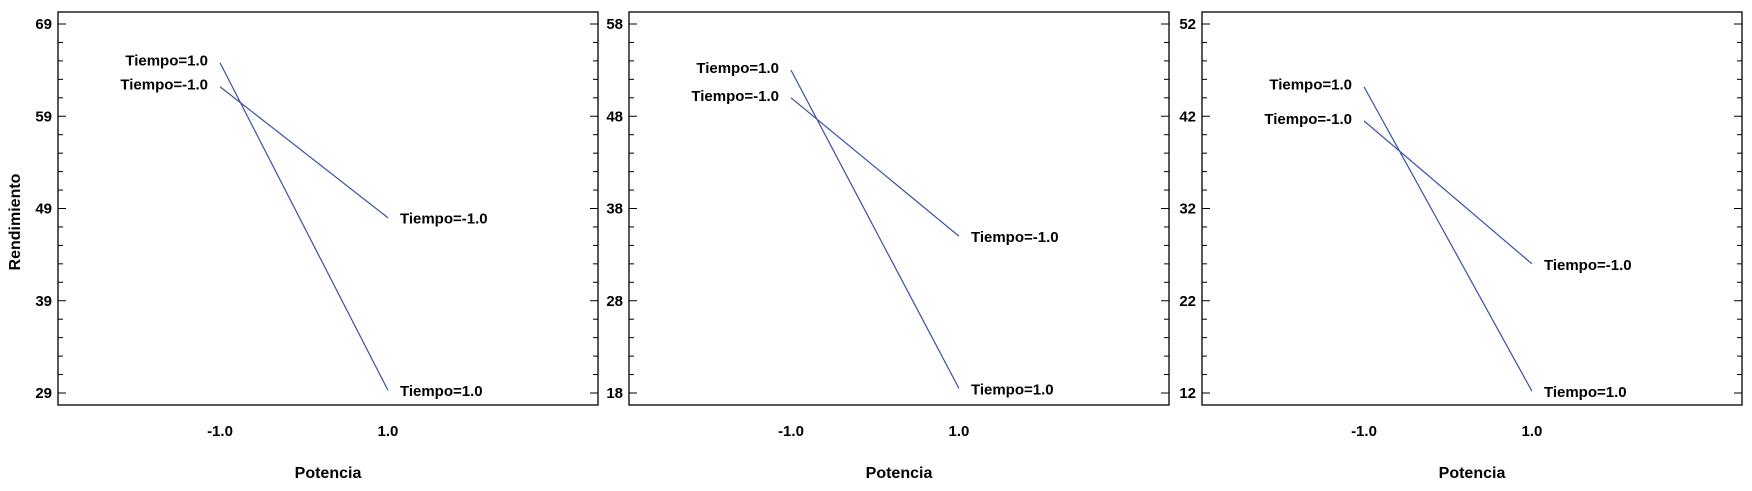 The height and width of the screenshot is (491, 1752). I want to click on y-tick-label: 12, so click(1187, 393).